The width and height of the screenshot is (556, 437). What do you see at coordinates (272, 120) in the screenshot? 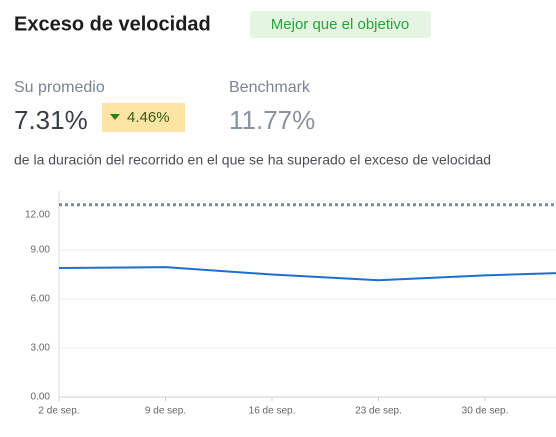
I see `benchmark-value: 11.77%` at bounding box center [272, 120].